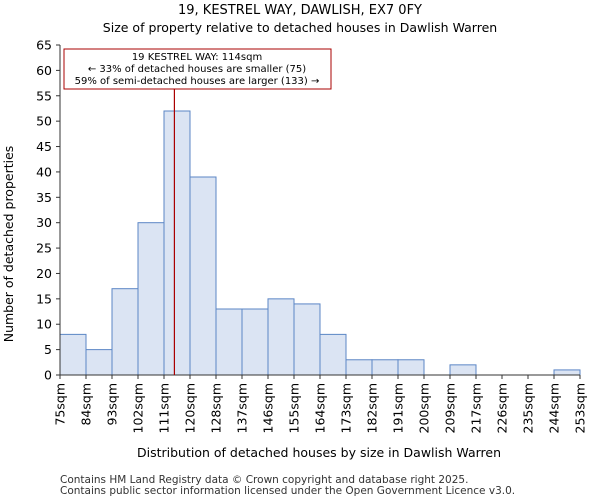 The image size is (600, 500). Describe the element at coordinates (346, 408) in the screenshot. I see `x-tick-label: 173sqm` at that location.